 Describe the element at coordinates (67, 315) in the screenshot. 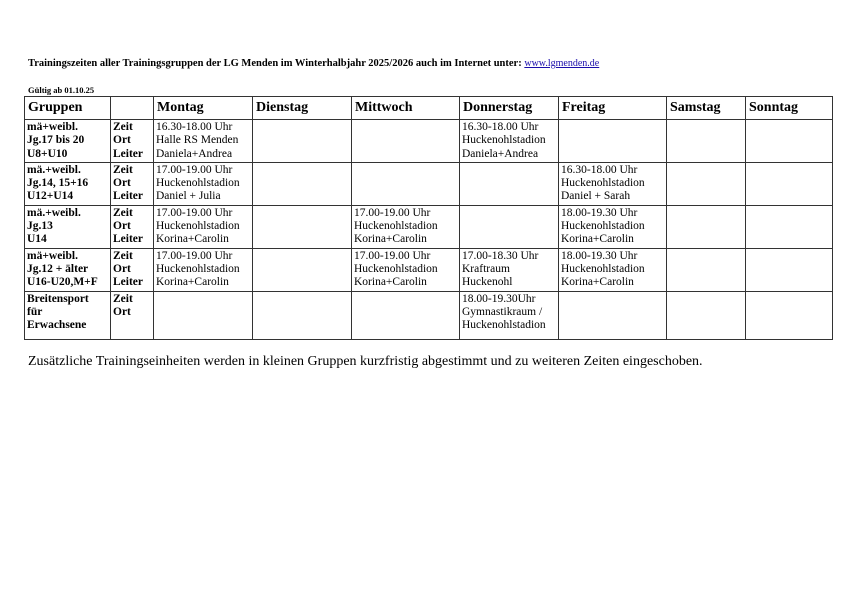

I see `group-cell: Breitensport für Erwachsene` at that location.